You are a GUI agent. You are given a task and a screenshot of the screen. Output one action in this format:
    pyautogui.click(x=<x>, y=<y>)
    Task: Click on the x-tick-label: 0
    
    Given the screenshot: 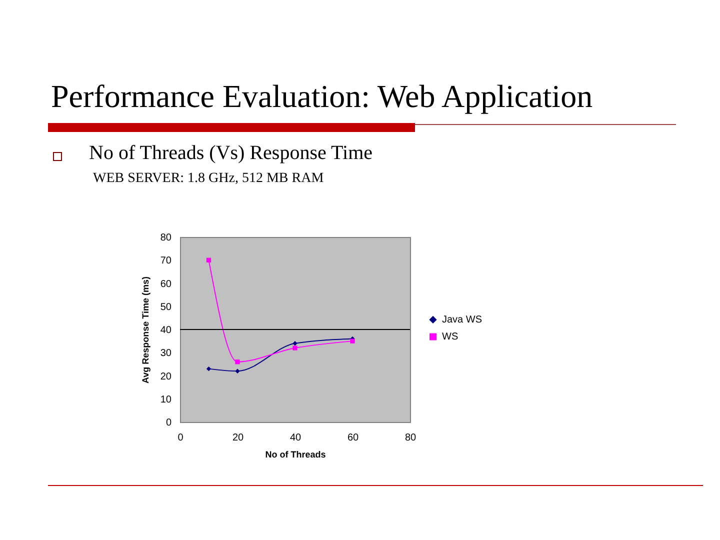 What is the action you would take?
    pyautogui.click(x=181, y=438)
    